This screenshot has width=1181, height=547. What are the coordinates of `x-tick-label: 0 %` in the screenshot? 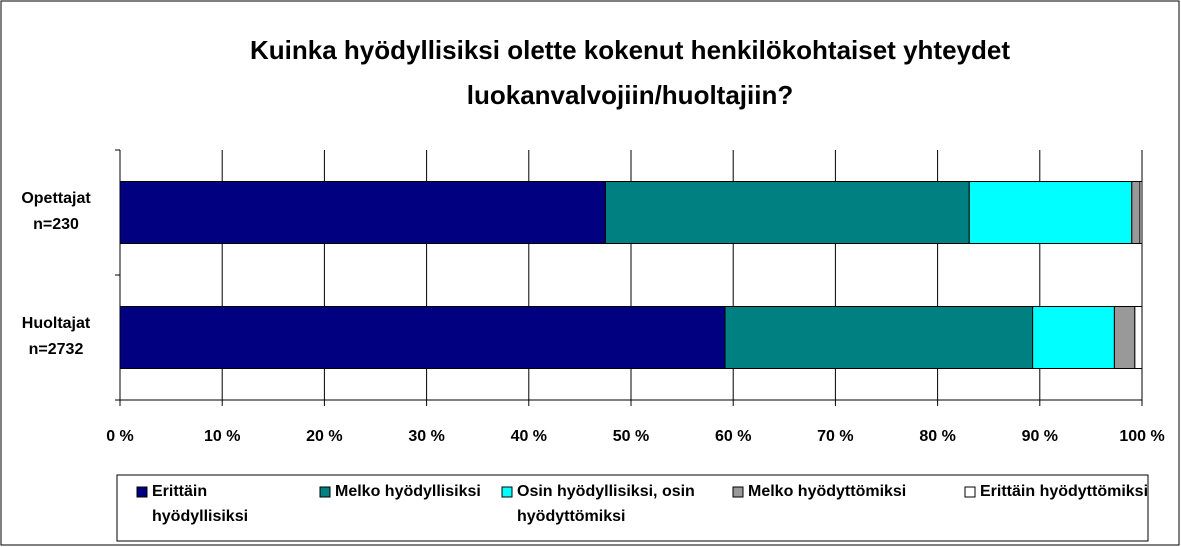 It's located at (120, 436).